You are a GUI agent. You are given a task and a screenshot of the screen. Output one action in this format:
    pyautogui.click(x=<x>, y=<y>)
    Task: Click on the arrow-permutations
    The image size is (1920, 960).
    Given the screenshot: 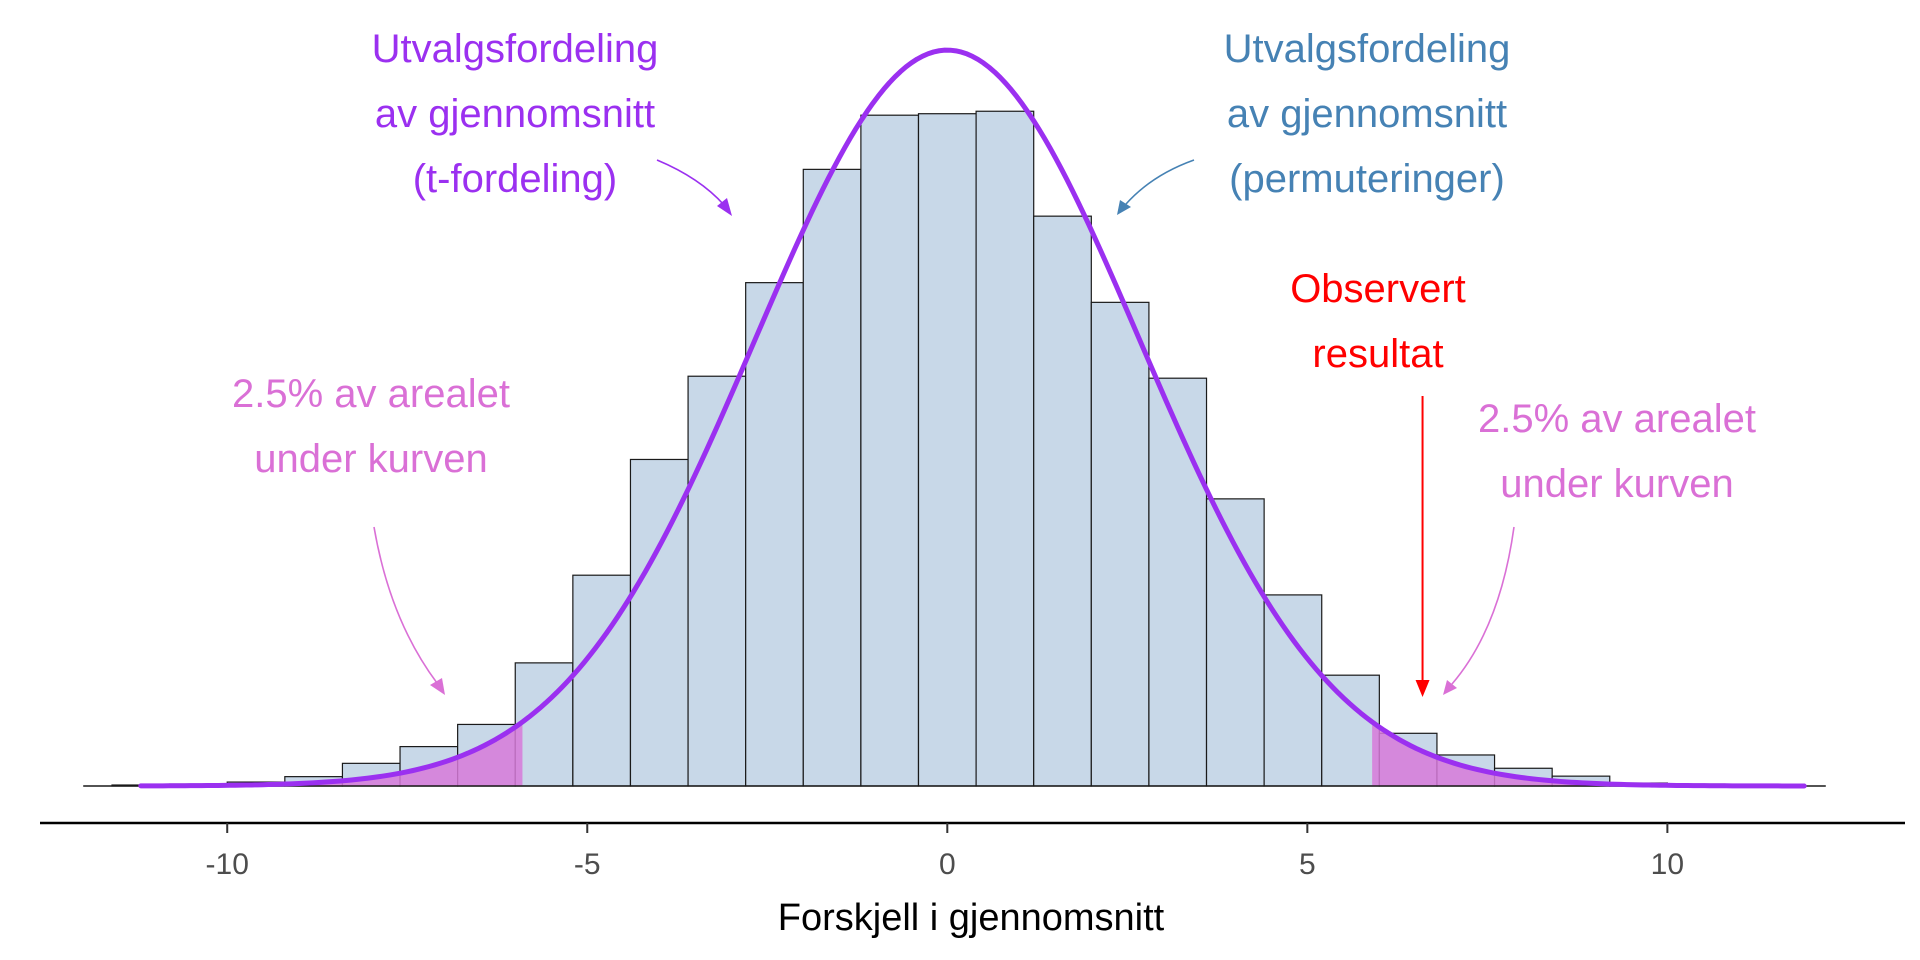 What is the action you would take?
    pyautogui.click(x=1156, y=187)
    